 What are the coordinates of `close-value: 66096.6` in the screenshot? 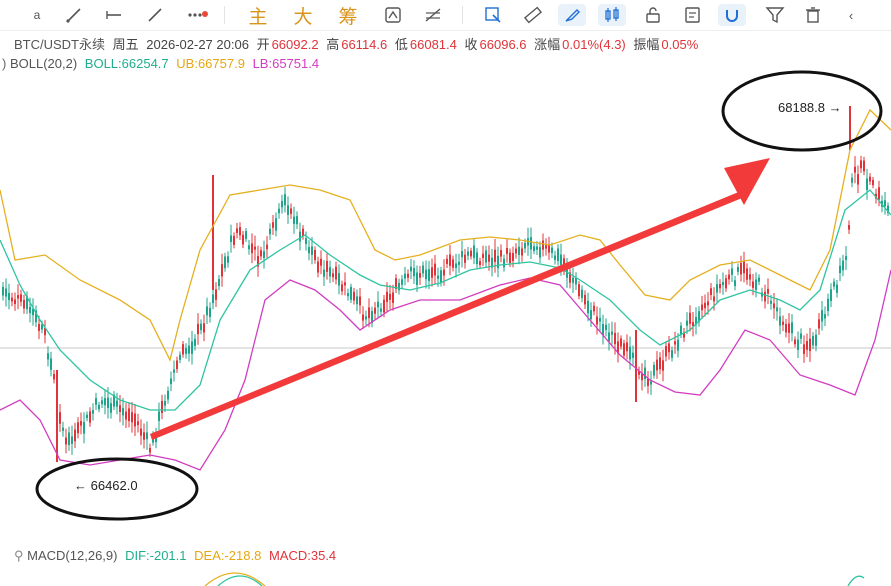 It's located at (503, 44).